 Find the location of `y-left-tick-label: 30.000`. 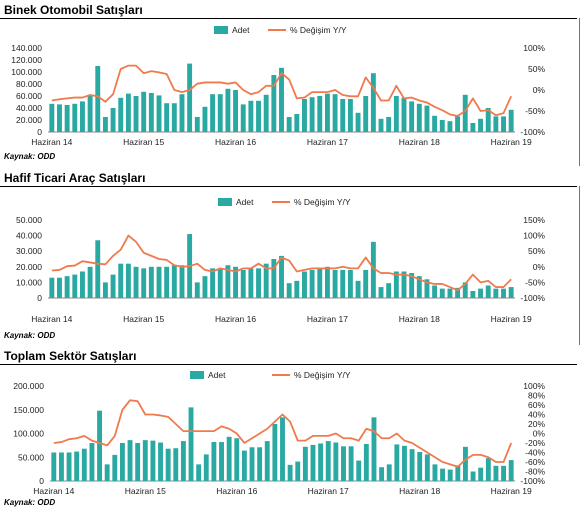

y-left-tick-label: 30.000 is located at coordinates (29, 251).